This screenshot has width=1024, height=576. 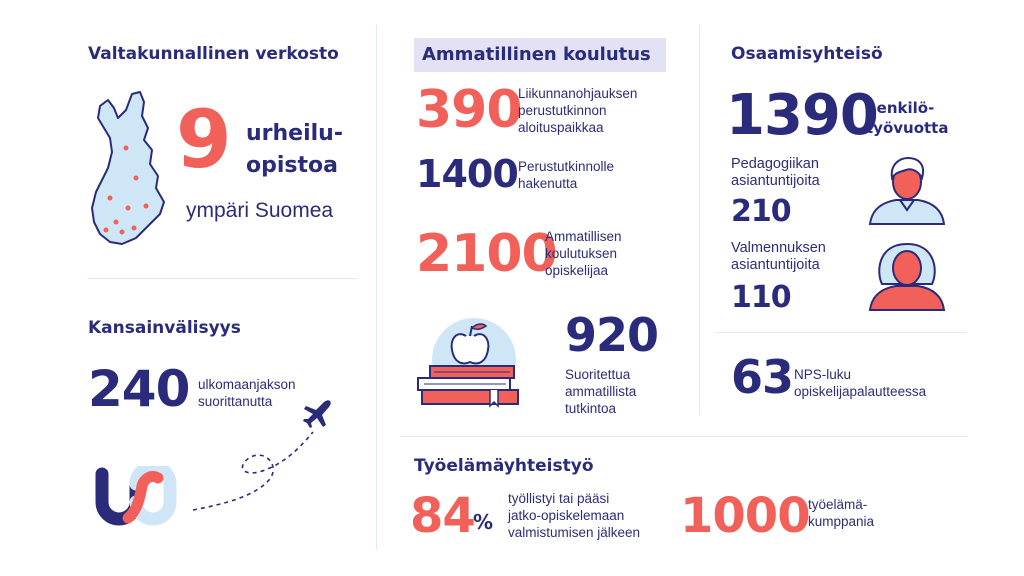 I want to click on international-title: Kansainvälisyys, so click(x=164, y=328).